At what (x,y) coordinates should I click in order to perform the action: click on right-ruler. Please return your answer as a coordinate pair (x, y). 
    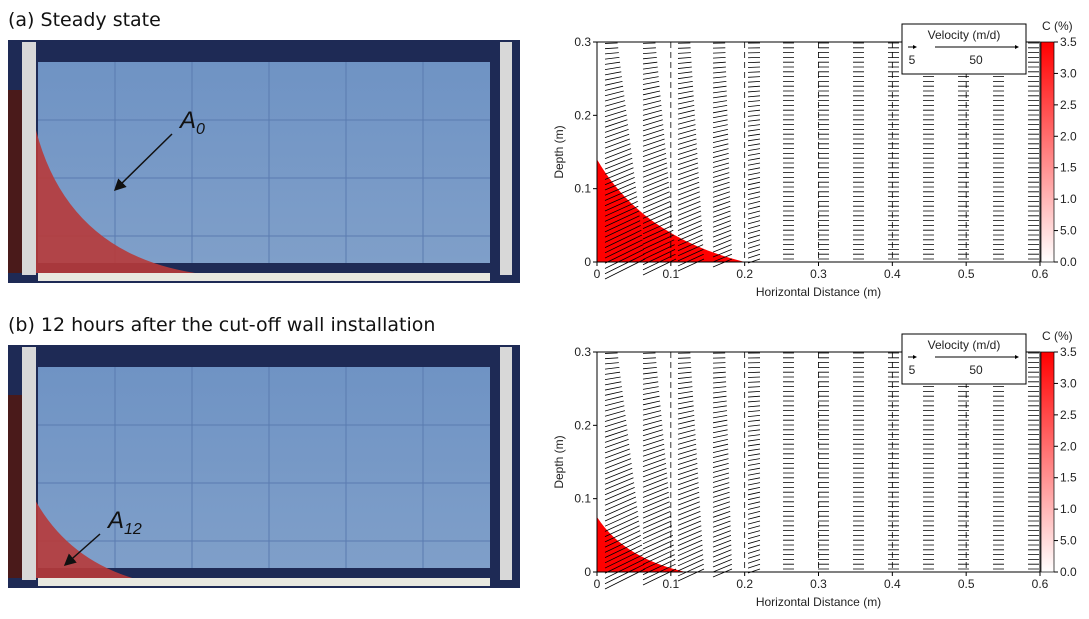
    Looking at the image, I should click on (506, 158).